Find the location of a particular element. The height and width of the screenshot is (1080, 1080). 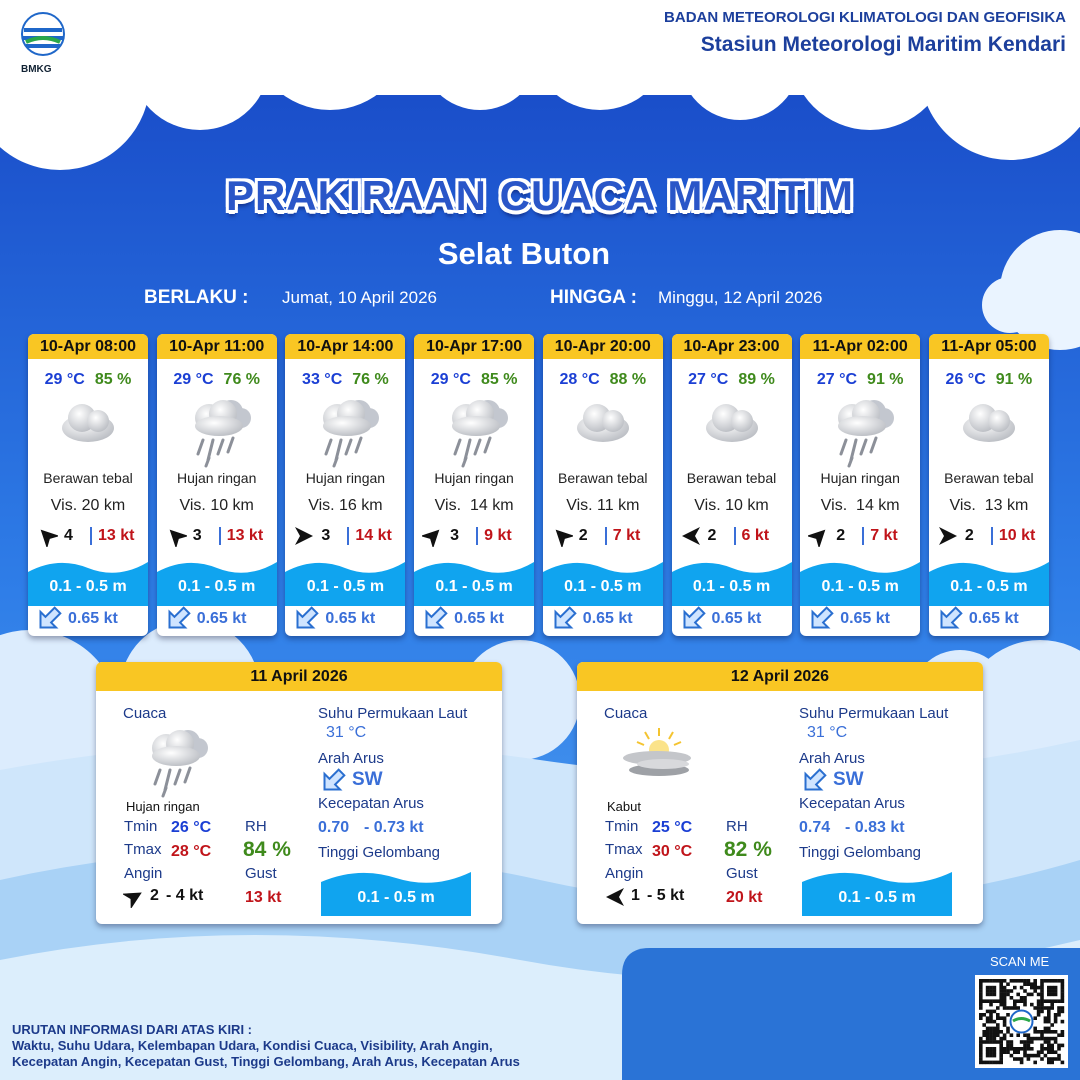

temp-row: 33 °C 76 % is located at coordinates (345, 380).